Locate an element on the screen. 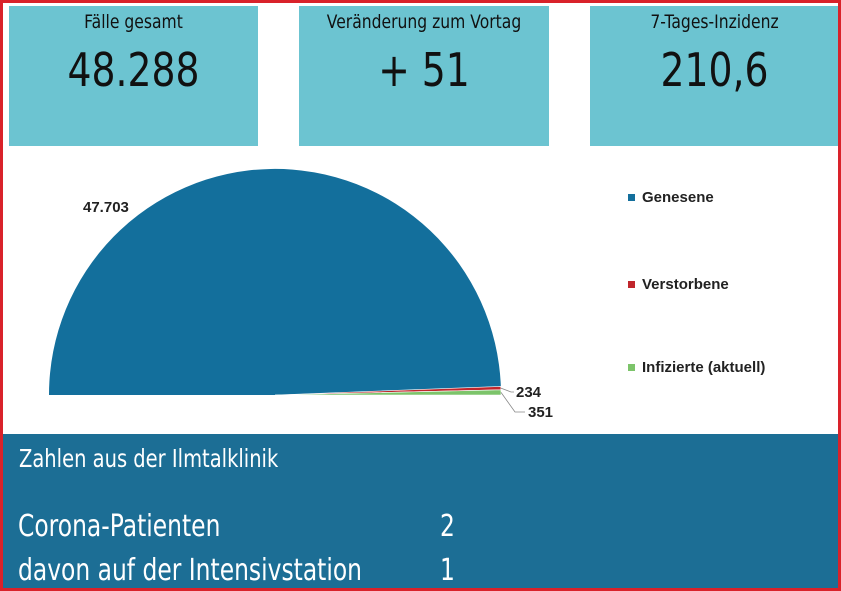  chart-legend: Genesene Verstorbene Infizierte (aktuell) is located at coordinates (733, 286).